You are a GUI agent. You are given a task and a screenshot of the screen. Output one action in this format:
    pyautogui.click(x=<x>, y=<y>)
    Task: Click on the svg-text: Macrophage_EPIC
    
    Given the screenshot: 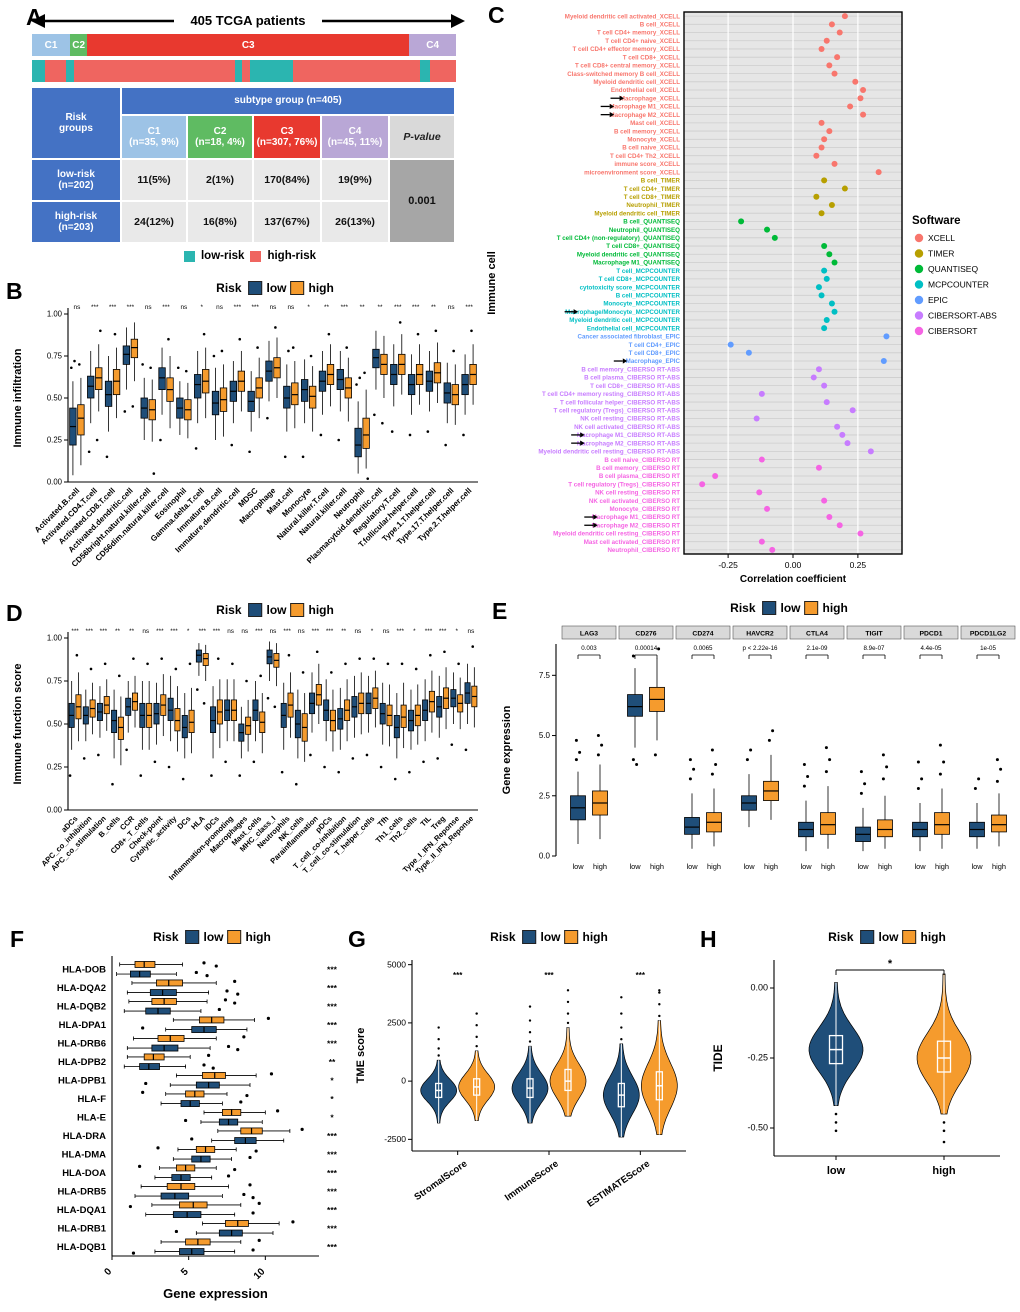 What is the action you would take?
    pyautogui.click(x=653, y=361)
    